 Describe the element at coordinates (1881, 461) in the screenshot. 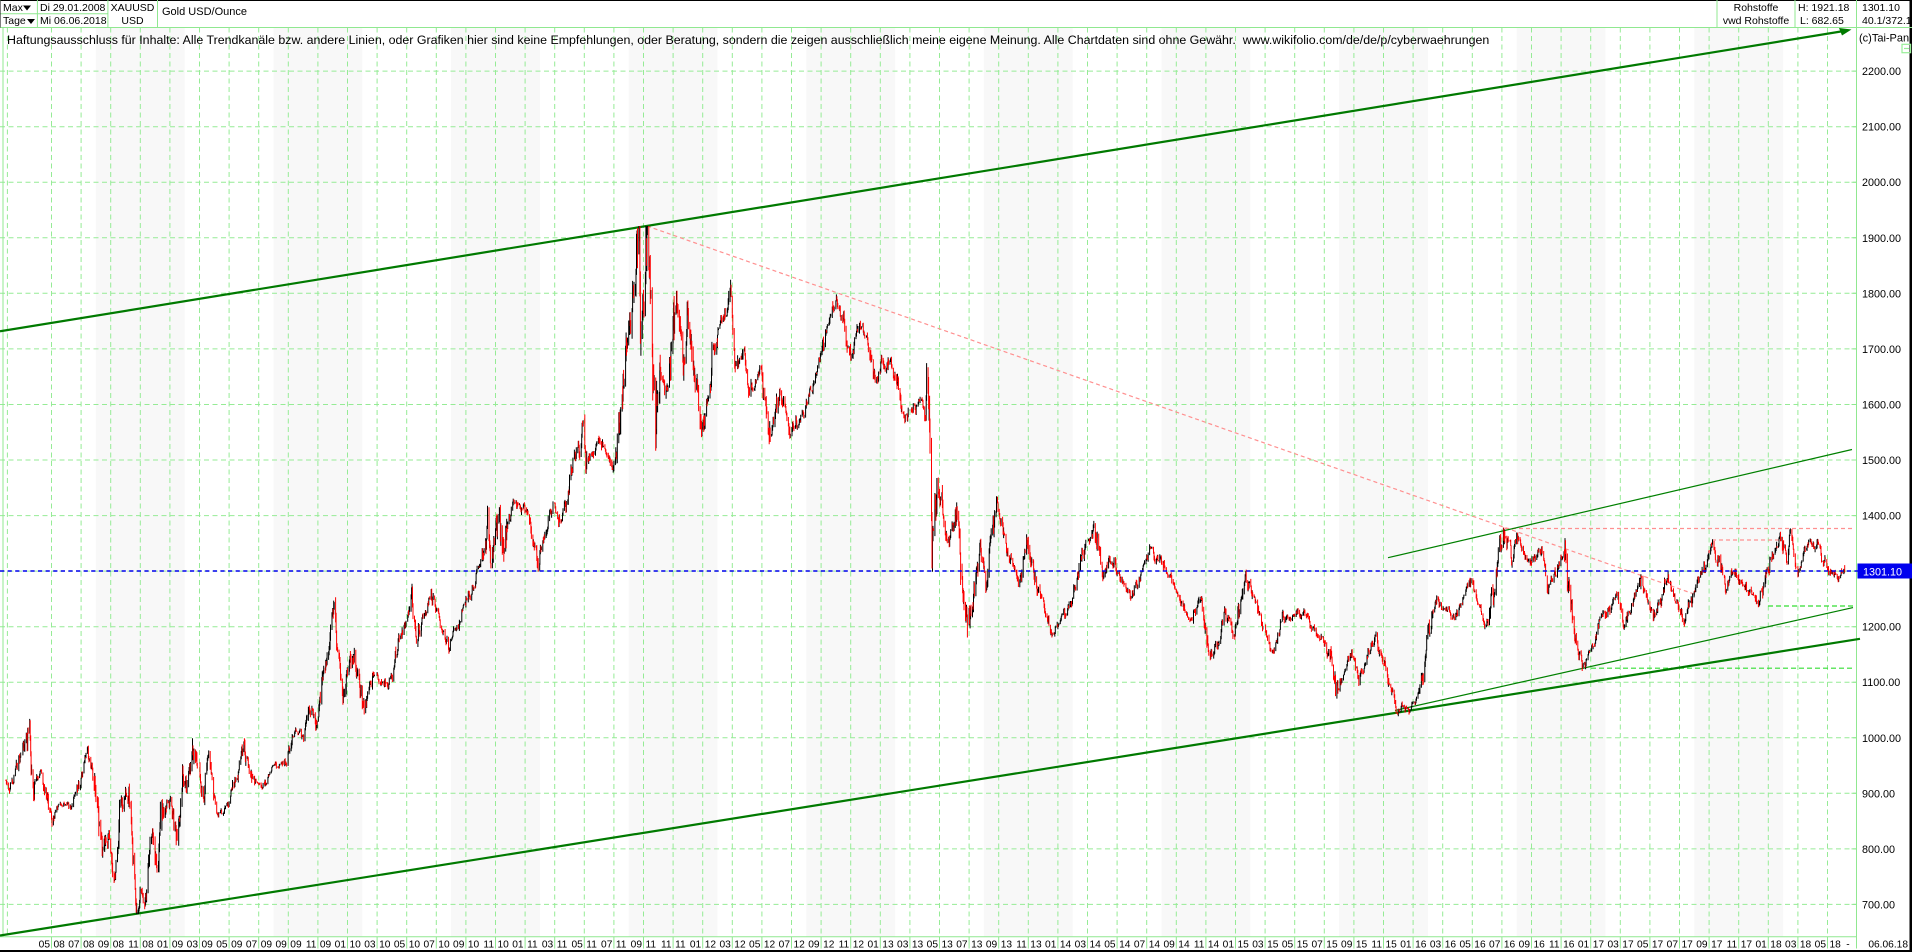

I see `svg-text: 1500.00` at that location.